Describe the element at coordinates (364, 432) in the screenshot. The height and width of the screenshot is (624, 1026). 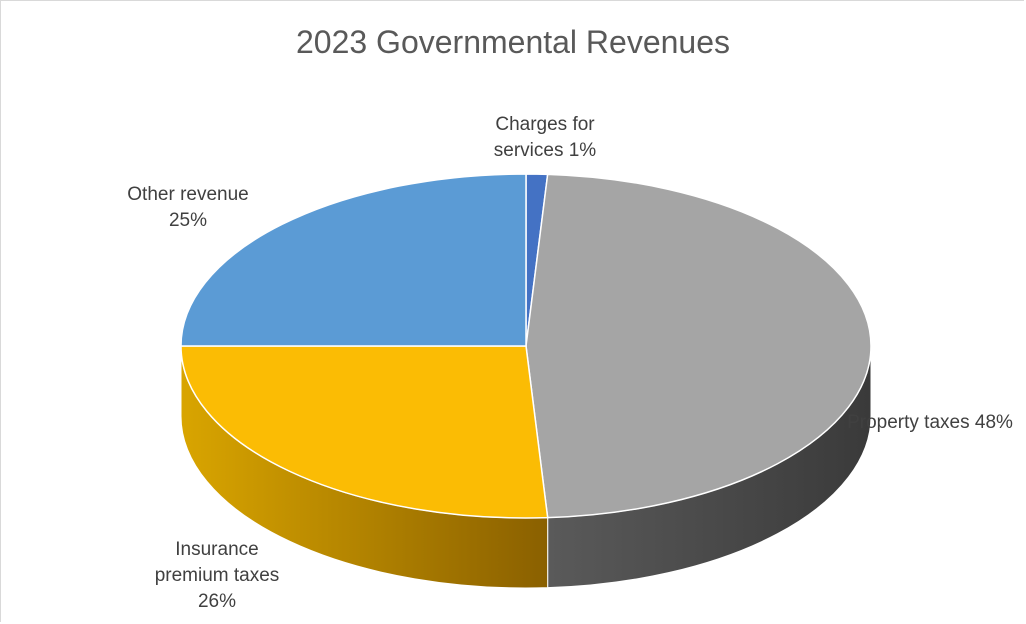
I see `pie-slice-insurance-premium-taxes` at that location.